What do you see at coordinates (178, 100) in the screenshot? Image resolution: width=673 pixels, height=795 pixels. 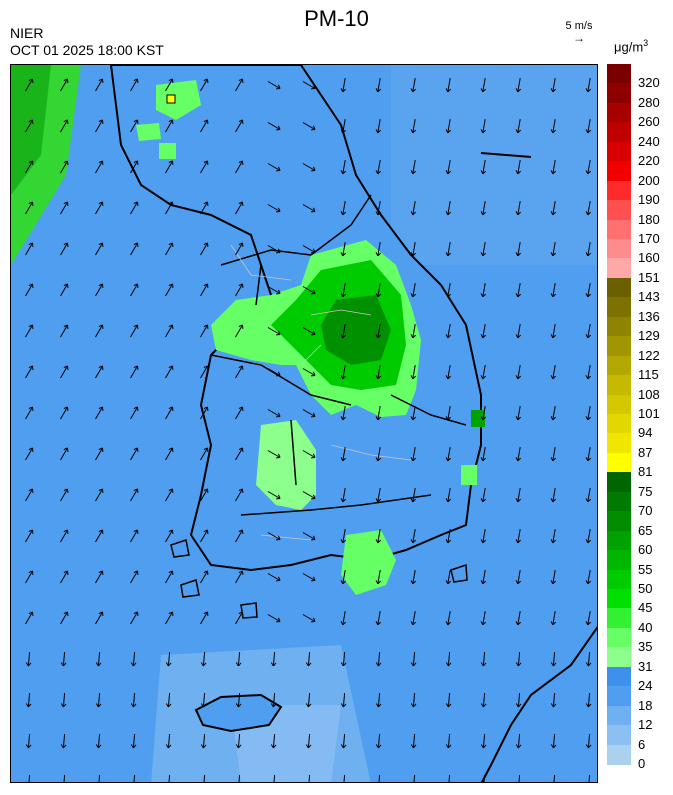 I see `north-green-area` at bounding box center [178, 100].